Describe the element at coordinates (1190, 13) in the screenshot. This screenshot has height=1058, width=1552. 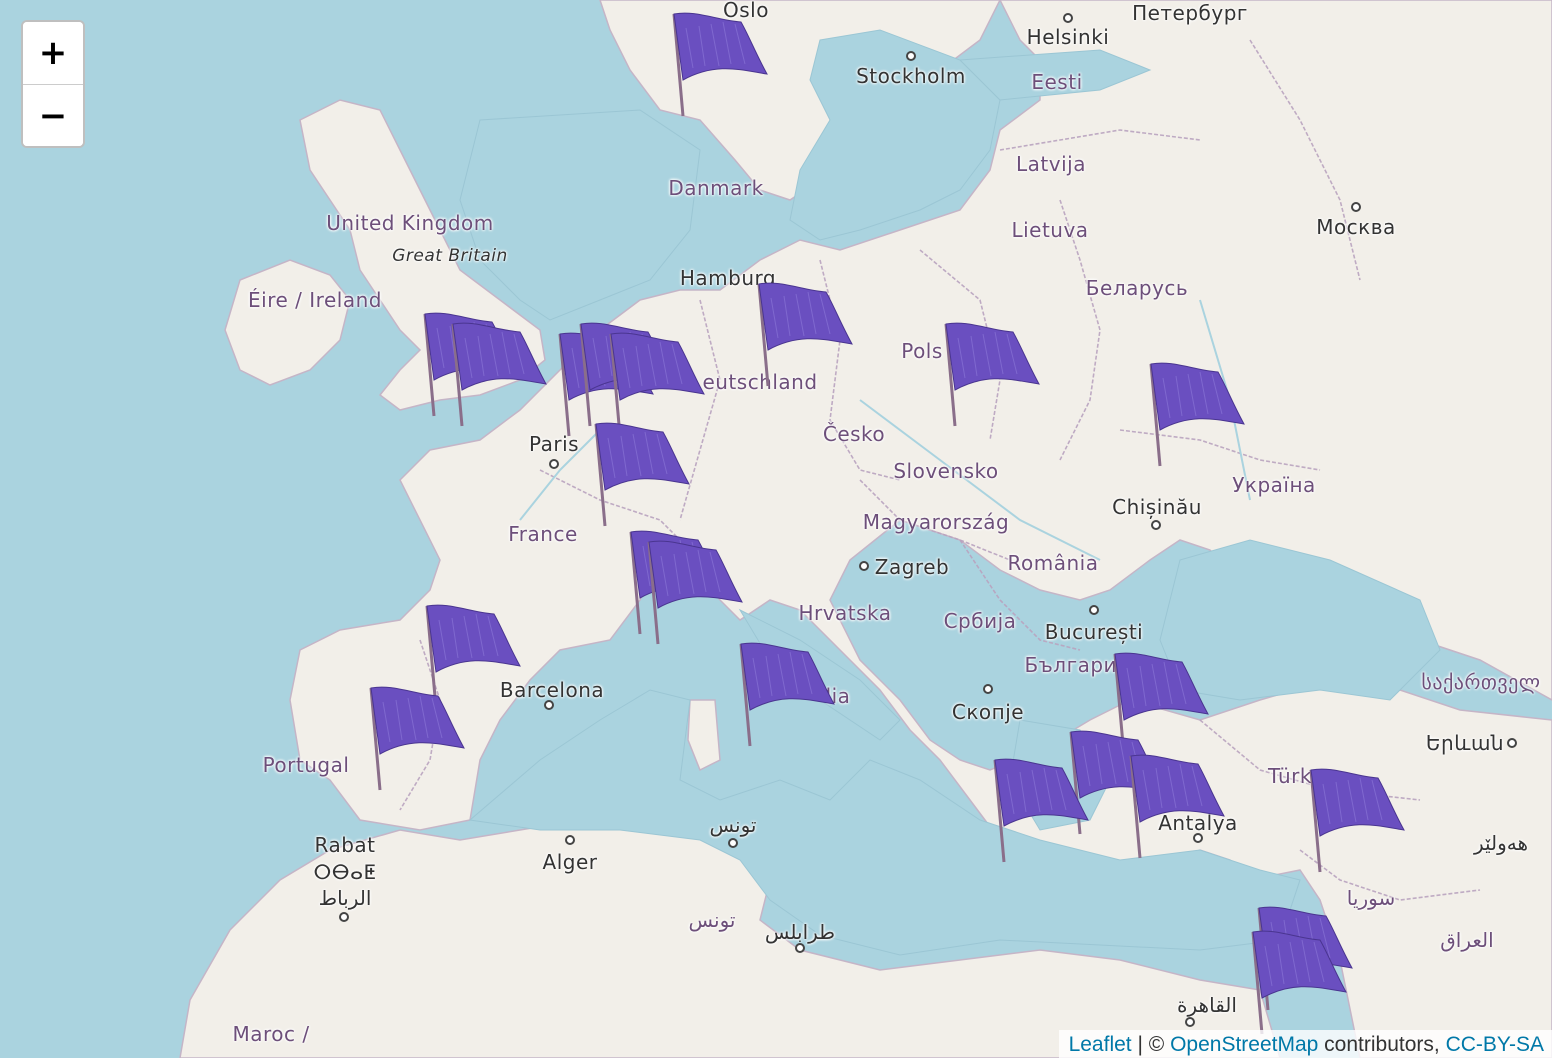
I see `map-label: Петербург` at that location.